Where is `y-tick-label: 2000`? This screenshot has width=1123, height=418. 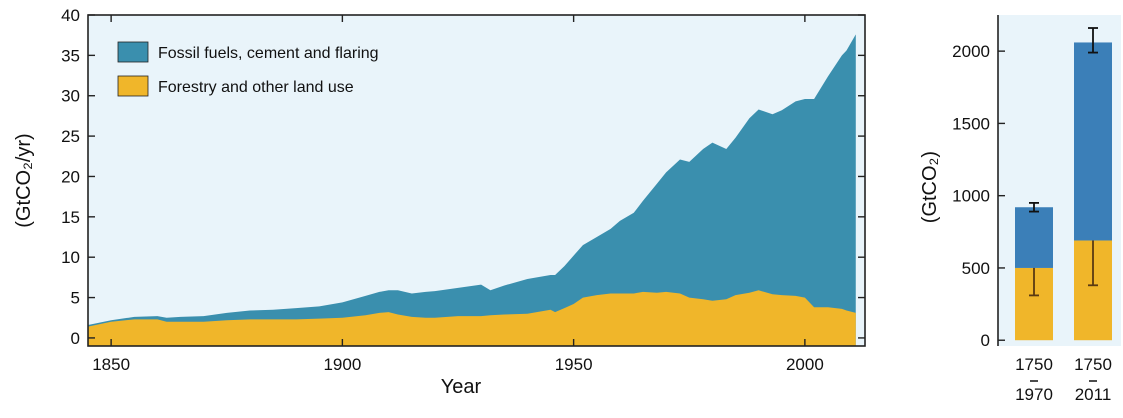 y-tick-label: 2000 is located at coordinates (971, 51).